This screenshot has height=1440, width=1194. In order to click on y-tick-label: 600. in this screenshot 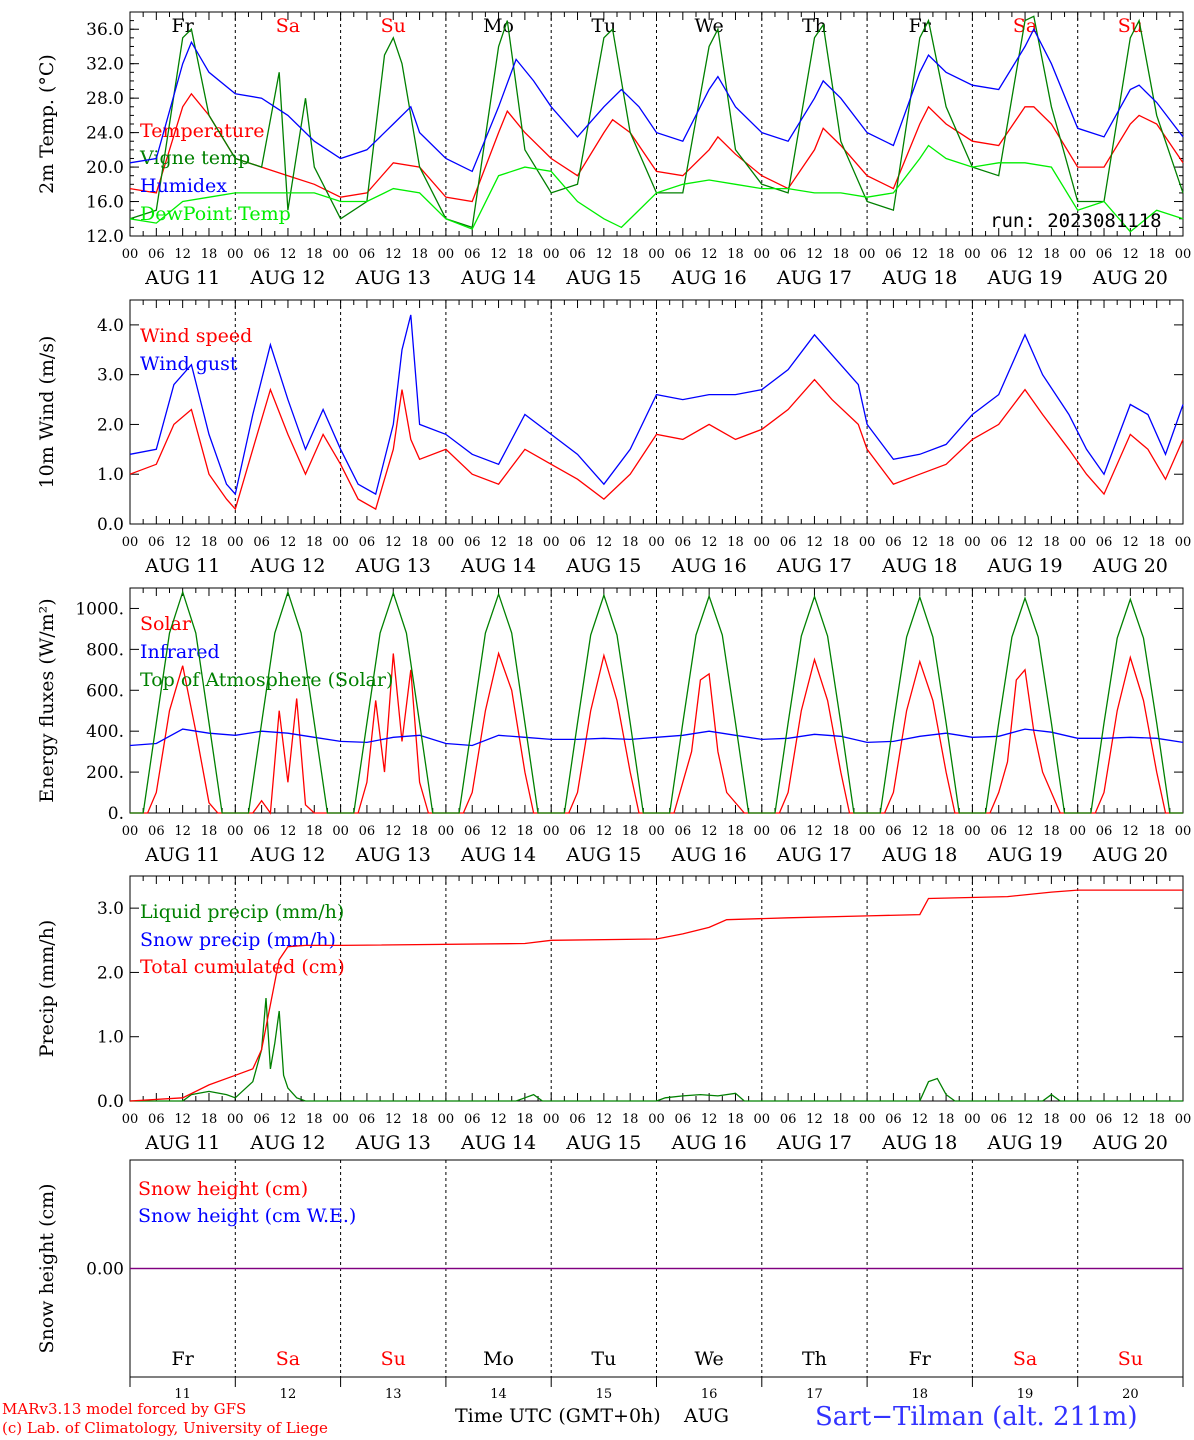, I will do `click(105, 691)`.